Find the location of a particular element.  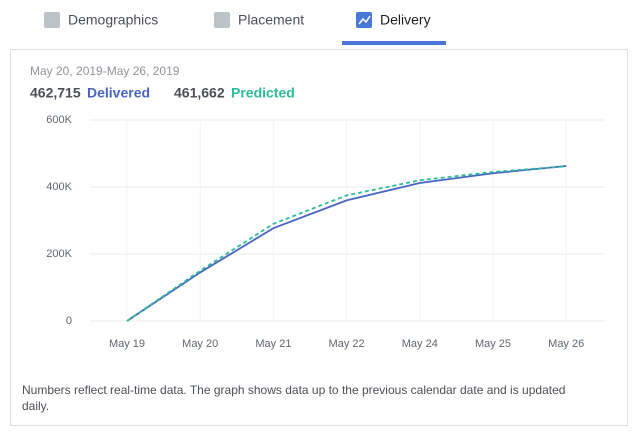

y-tick-label: 0 is located at coordinates (69, 321).